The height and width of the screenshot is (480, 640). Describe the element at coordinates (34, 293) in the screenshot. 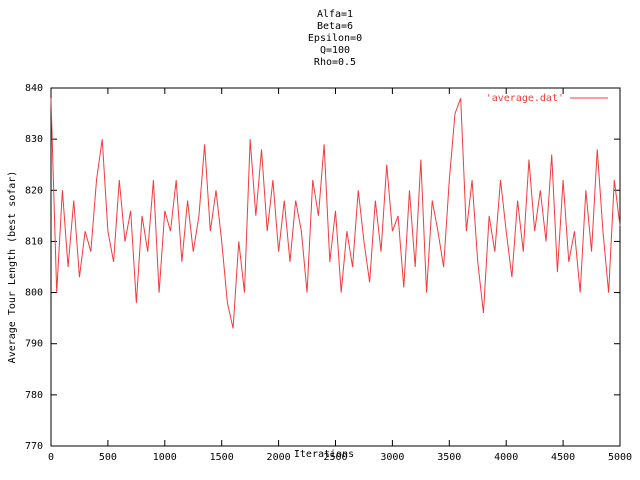

I see `y-tick-label: 800` at that location.